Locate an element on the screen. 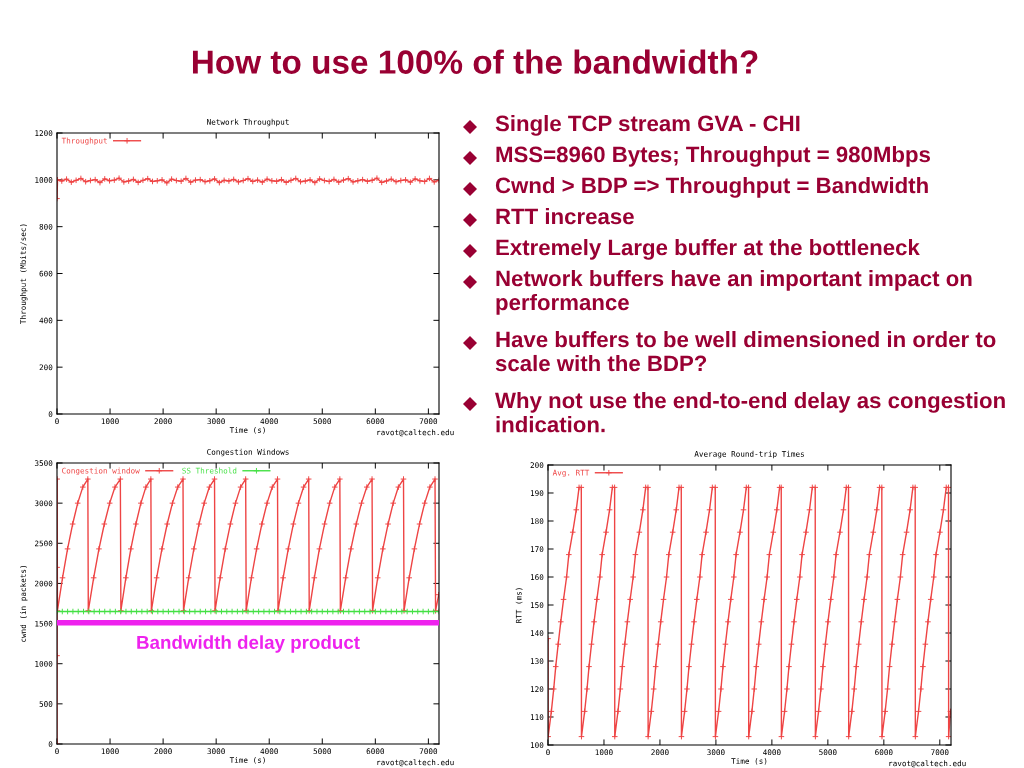 The width and height of the screenshot is (1024, 768). ref-line-label: Bandwidth delay product is located at coordinates (248, 644).